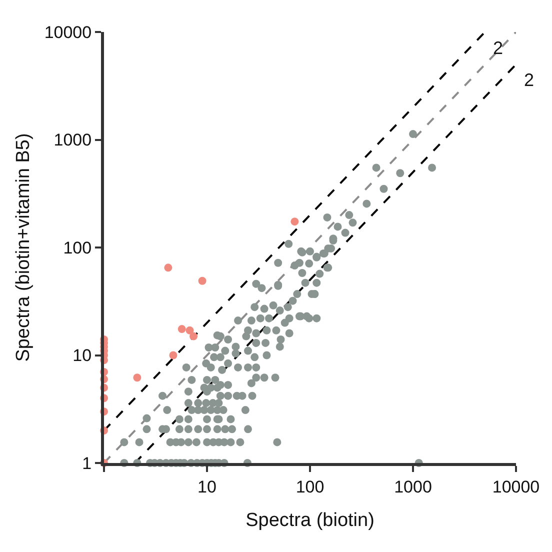 The height and width of the screenshot is (552, 552). I want to click on y-tick-label: 1, so click(87, 463).